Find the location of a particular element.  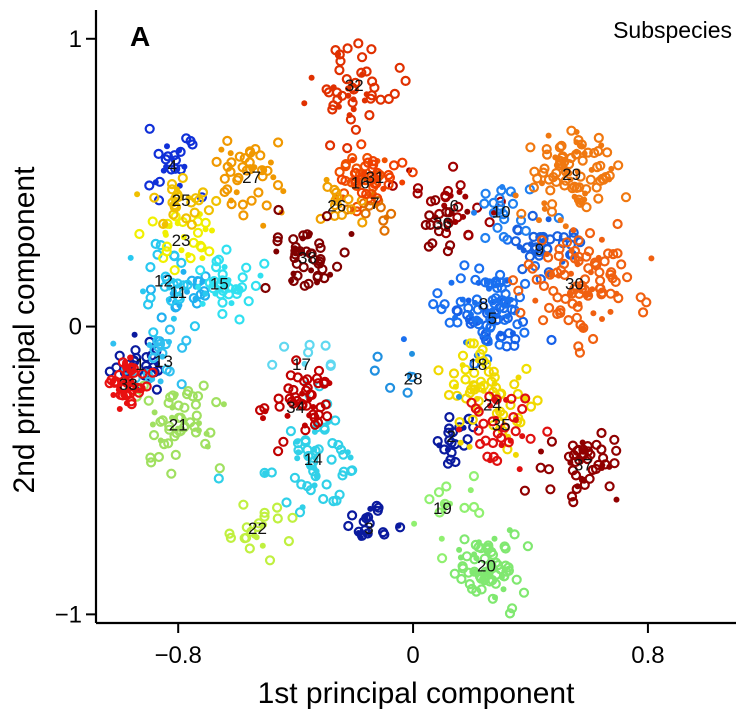

x-tick-label: 0 is located at coordinates (412, 655).